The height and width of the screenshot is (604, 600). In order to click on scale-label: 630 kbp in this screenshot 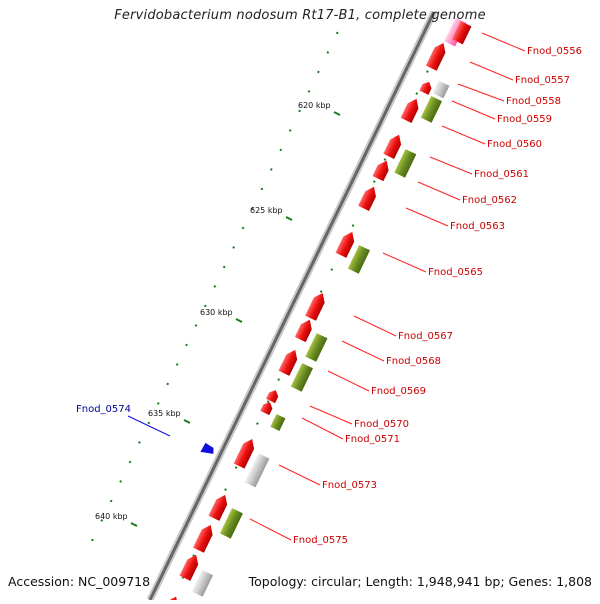, I will do `click(216, 312)`.